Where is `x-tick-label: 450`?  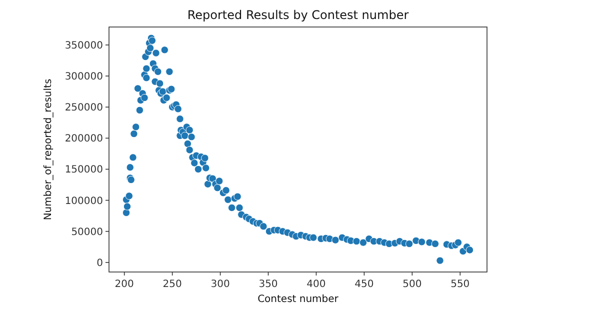 x-tick-label: 450 is located at coordinates (364, 284).